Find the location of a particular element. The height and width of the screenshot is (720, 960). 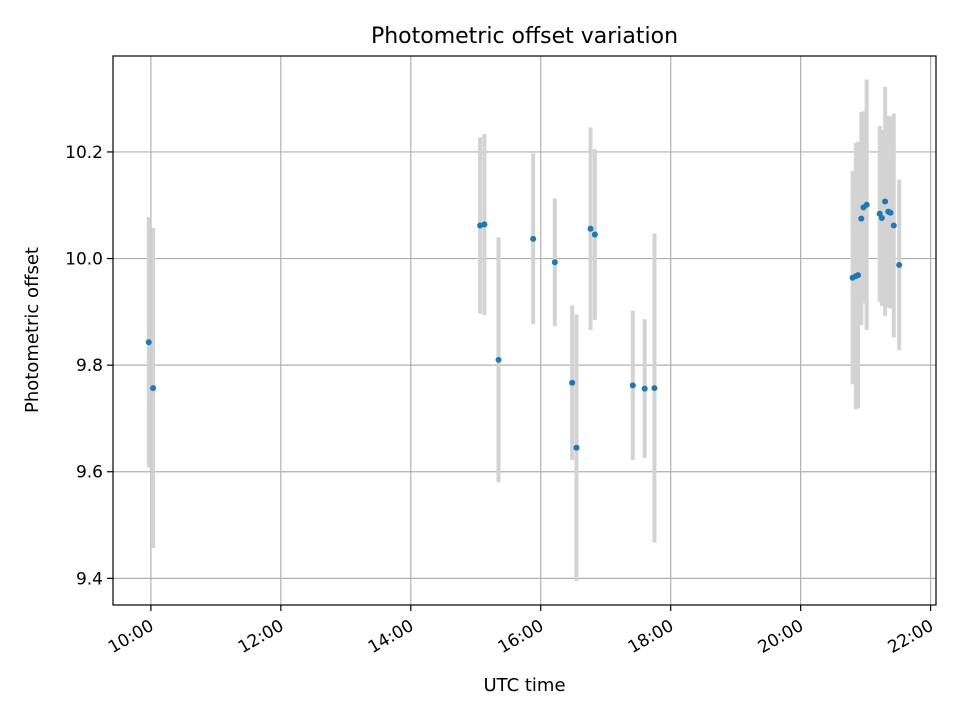

x-tick-label: 16:00 is located at coordinates (521, 637).